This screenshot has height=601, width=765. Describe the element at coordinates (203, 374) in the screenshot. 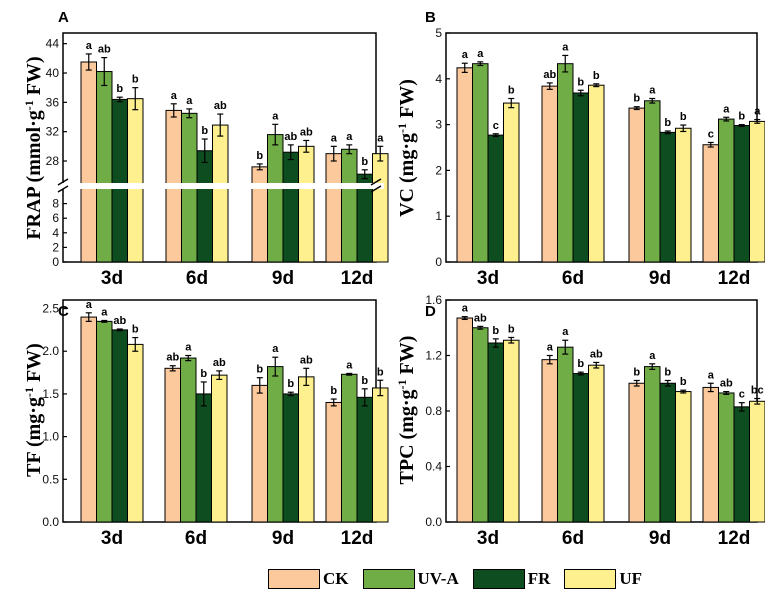

I see `significance-label-C-6d-FR: b` at that location.